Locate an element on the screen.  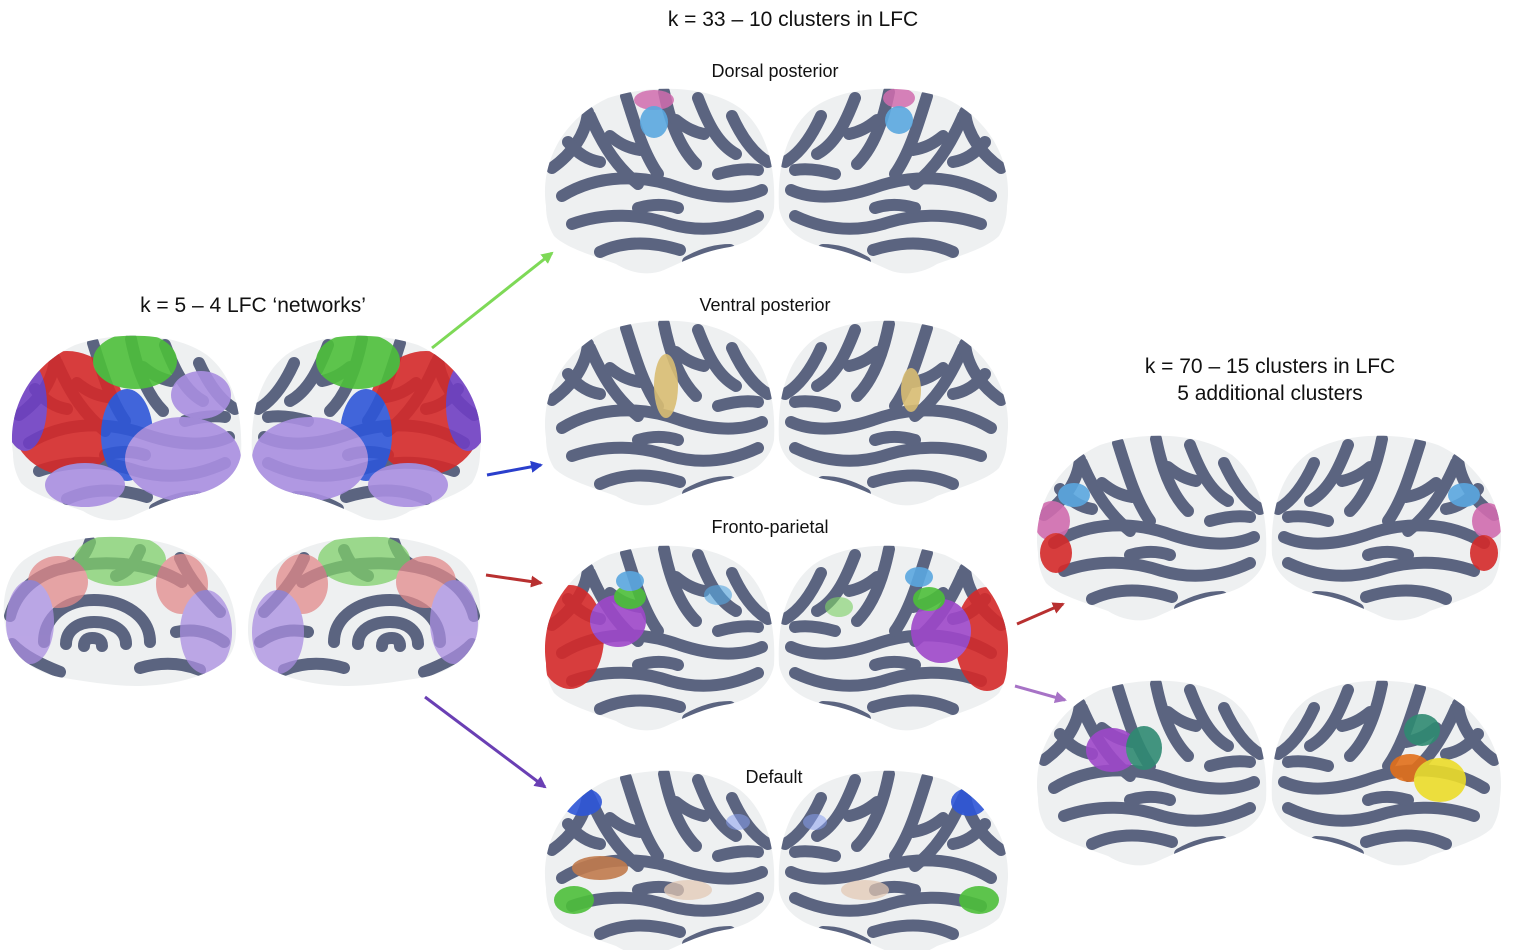
arrow-to-ventral is located at coordinates (514, 468).